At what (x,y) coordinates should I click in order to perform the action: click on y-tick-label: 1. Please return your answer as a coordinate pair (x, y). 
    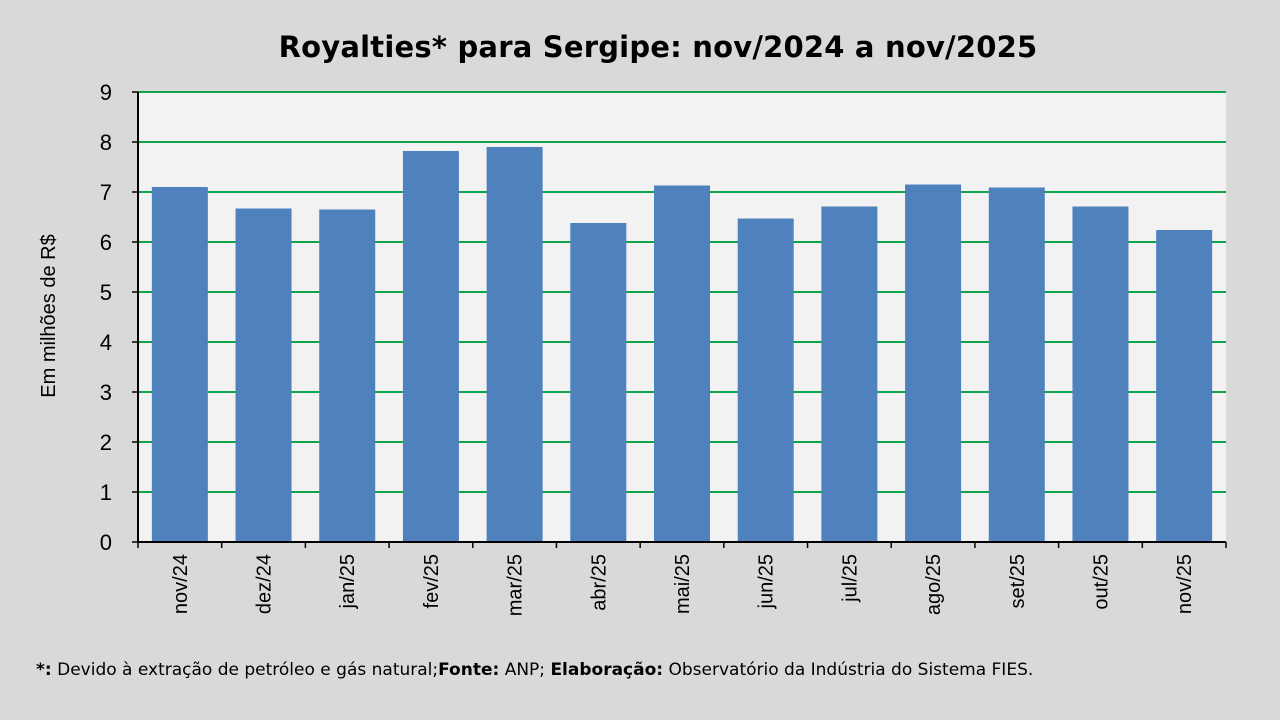
    Looking at the image, I should click on (106, 492).